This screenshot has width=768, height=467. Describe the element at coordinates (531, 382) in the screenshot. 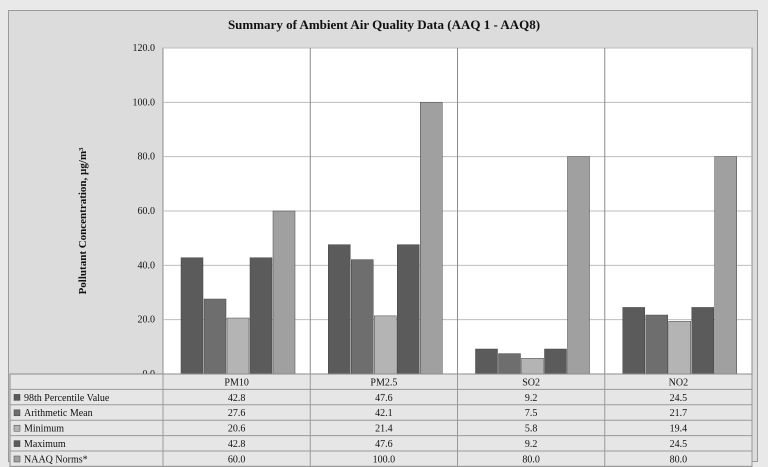

I see `x-category-label: SO2` at that location.